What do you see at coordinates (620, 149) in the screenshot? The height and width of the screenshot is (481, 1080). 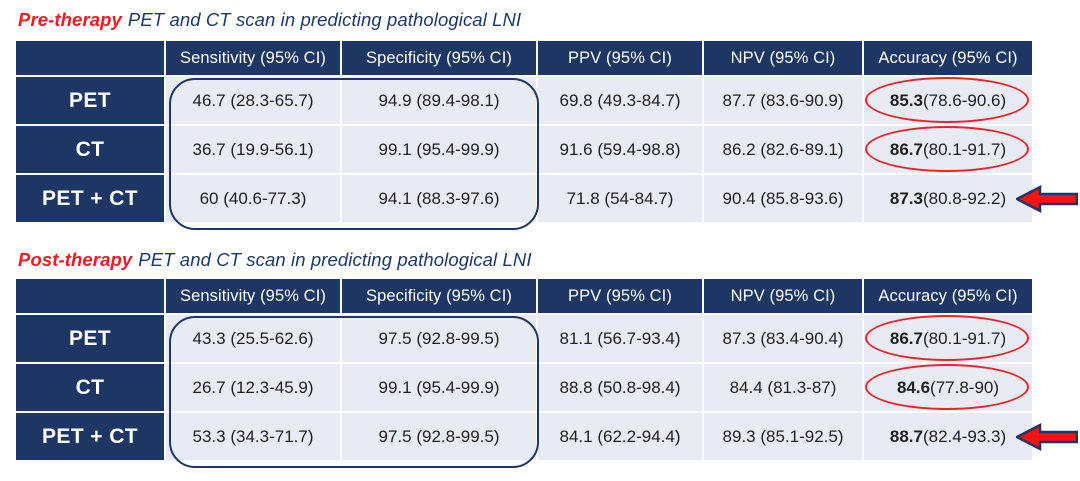 I see `cell-pre-ct-ppv: 91.6 (59.4-98.8)` at bounding box center [620, 149].